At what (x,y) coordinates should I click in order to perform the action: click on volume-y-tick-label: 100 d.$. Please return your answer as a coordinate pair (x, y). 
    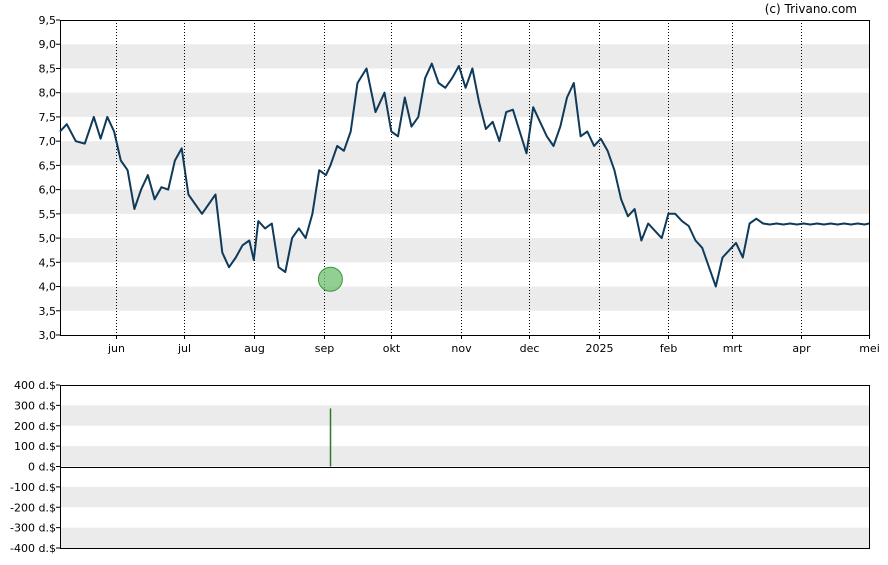
    Looking at the image, I should click on (35, 446).